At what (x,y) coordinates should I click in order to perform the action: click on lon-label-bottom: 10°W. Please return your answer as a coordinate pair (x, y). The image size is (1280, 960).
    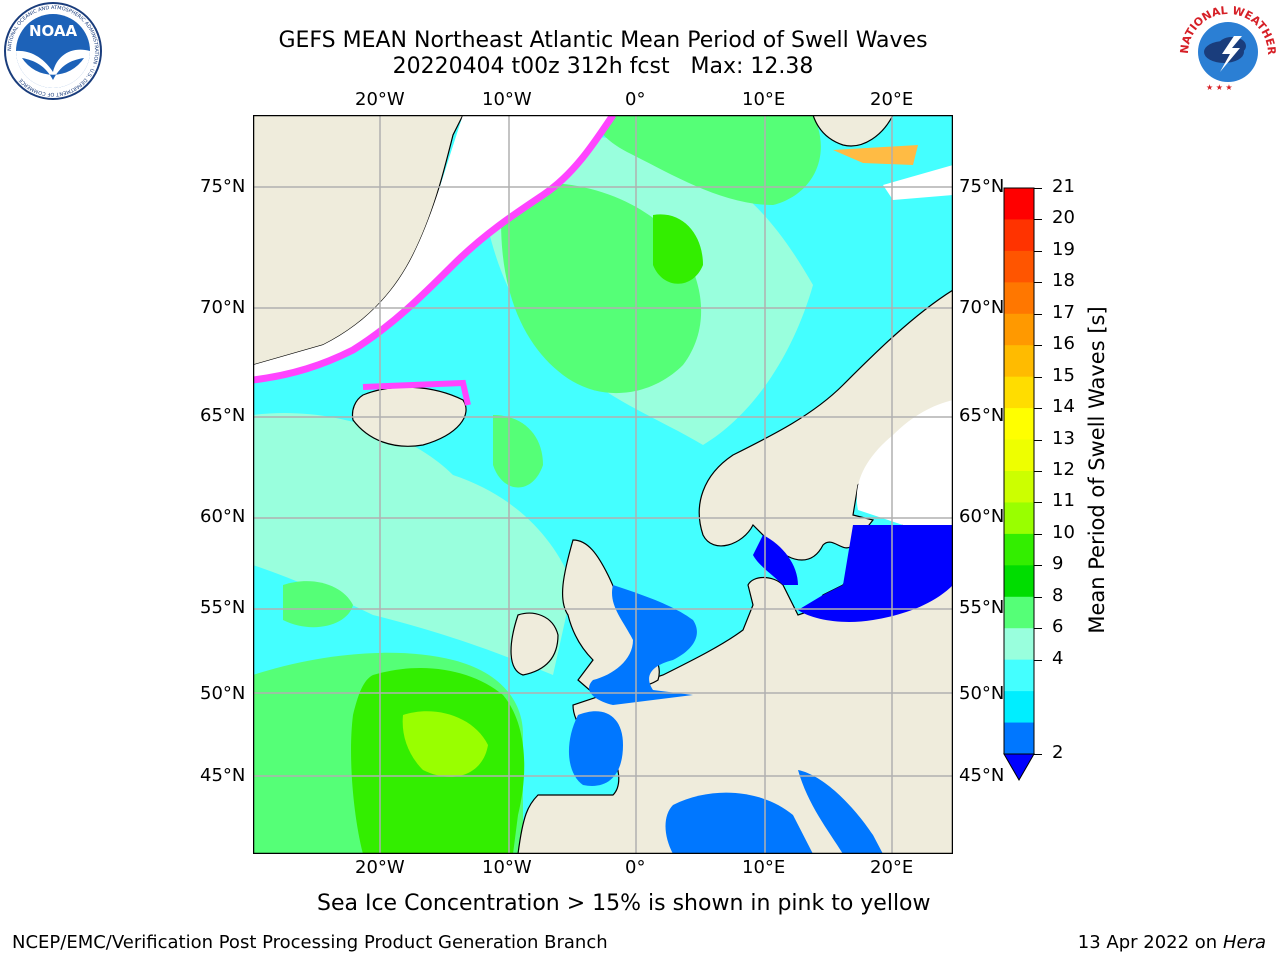
    Looking at the image, I should click on (507, 867).